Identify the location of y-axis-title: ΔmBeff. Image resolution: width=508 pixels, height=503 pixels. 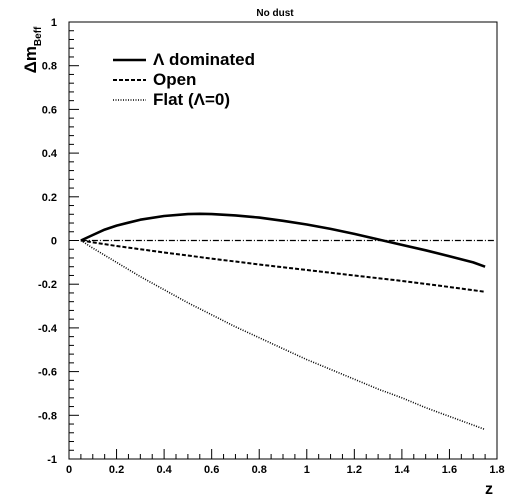
(32, 49).